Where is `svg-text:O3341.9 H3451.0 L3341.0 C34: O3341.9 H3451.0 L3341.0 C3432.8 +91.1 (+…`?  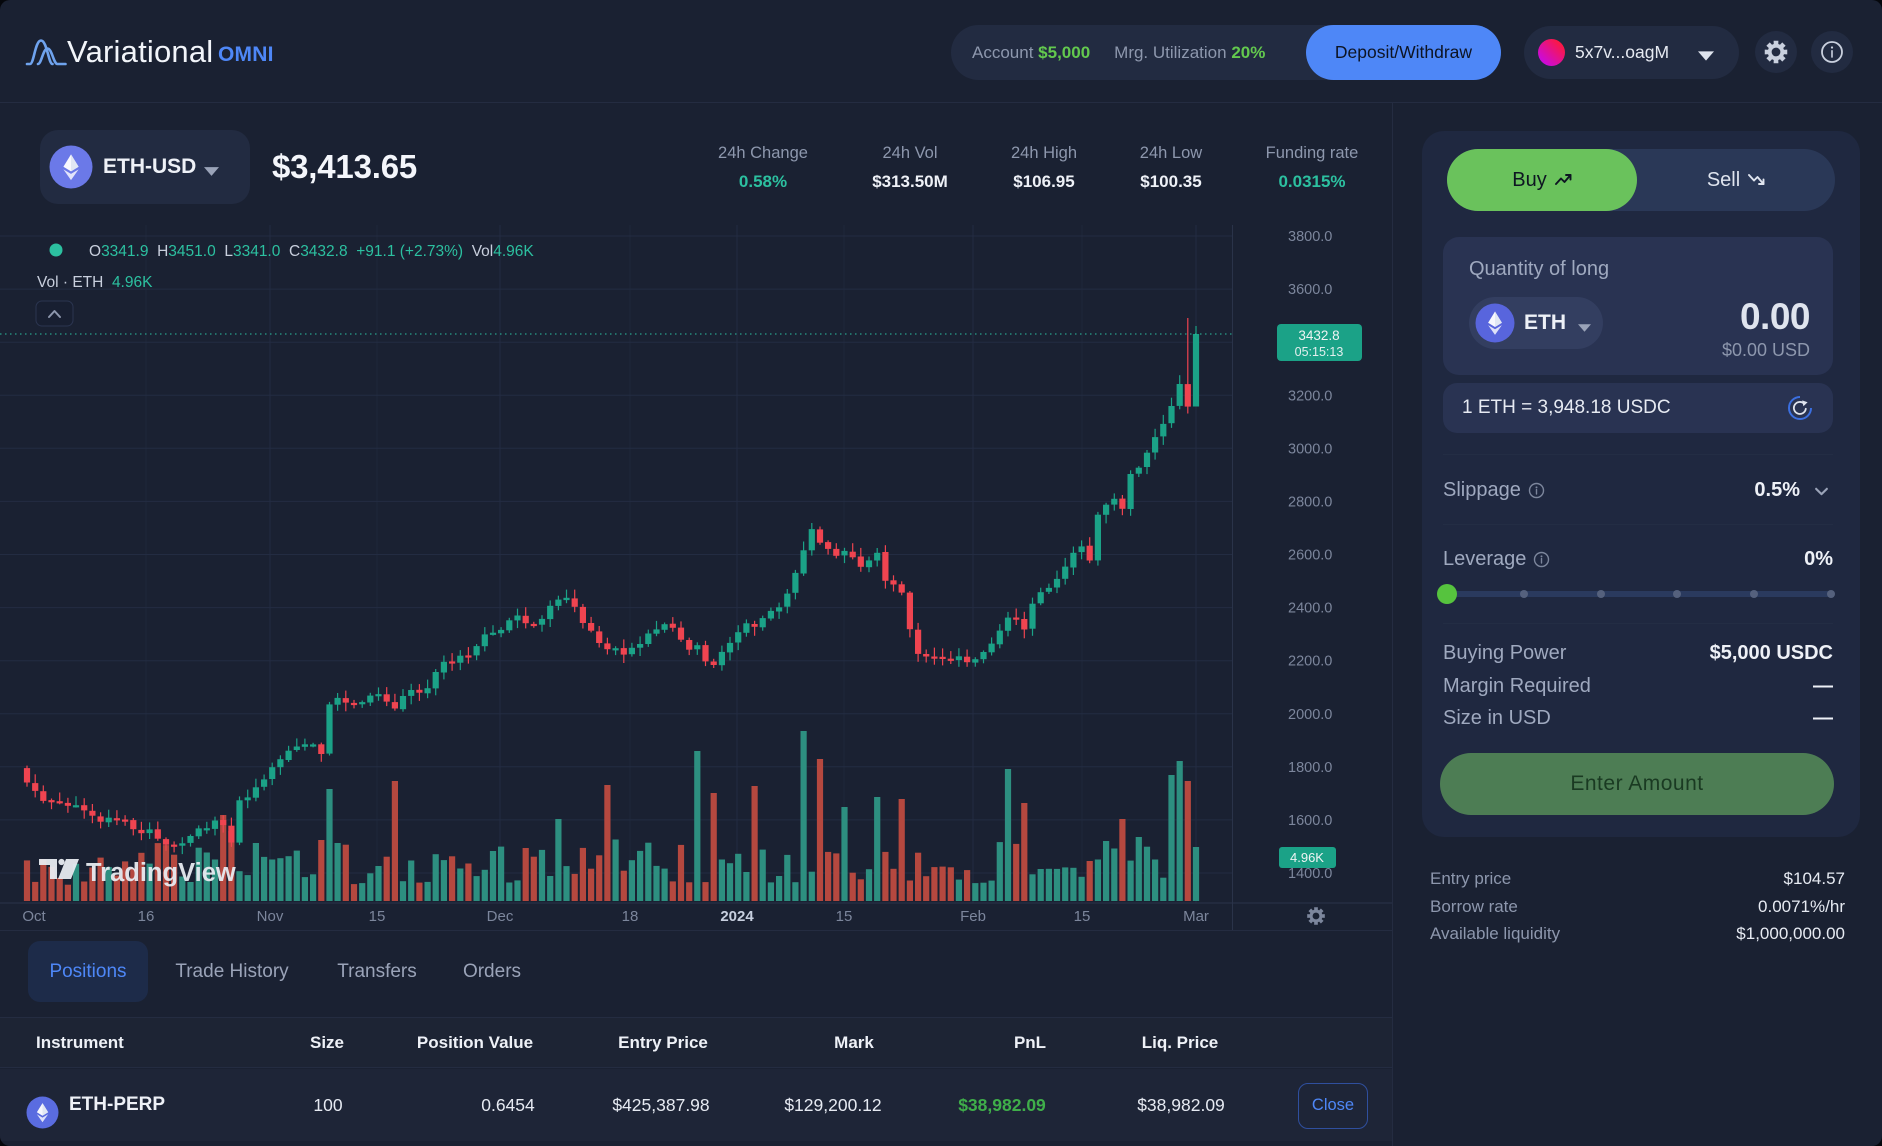
svg-text:O3341.9 H3451.0 L3341.0 C34: O3341.9 H3451.0 L3341.0 C3432.8 +91.1 (+… is located at coordinates (311, 251).